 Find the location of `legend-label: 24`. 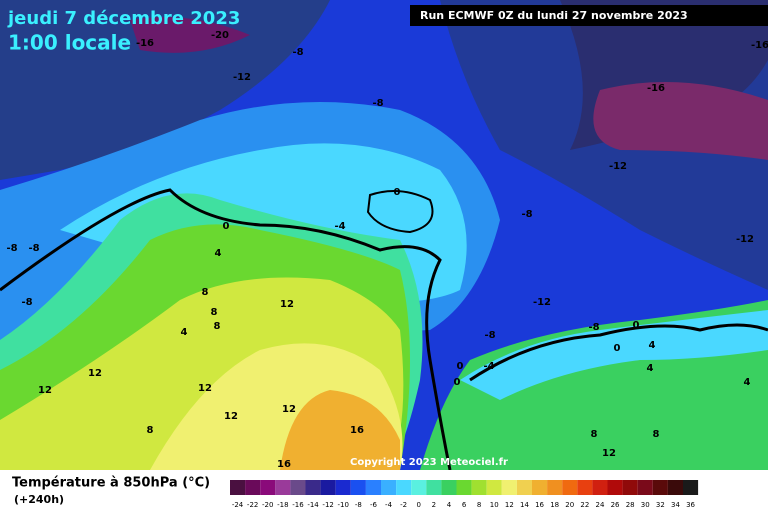

legend-label: 24 is located at coordinates (599, 505).